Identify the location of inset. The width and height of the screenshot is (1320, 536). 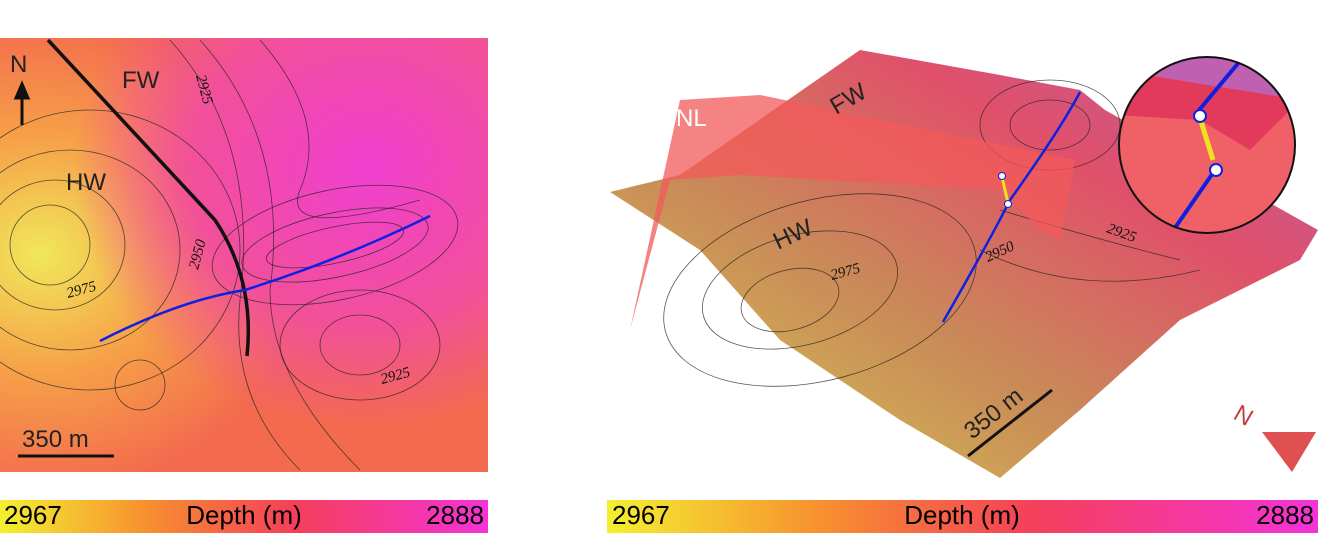
(1207, 145).